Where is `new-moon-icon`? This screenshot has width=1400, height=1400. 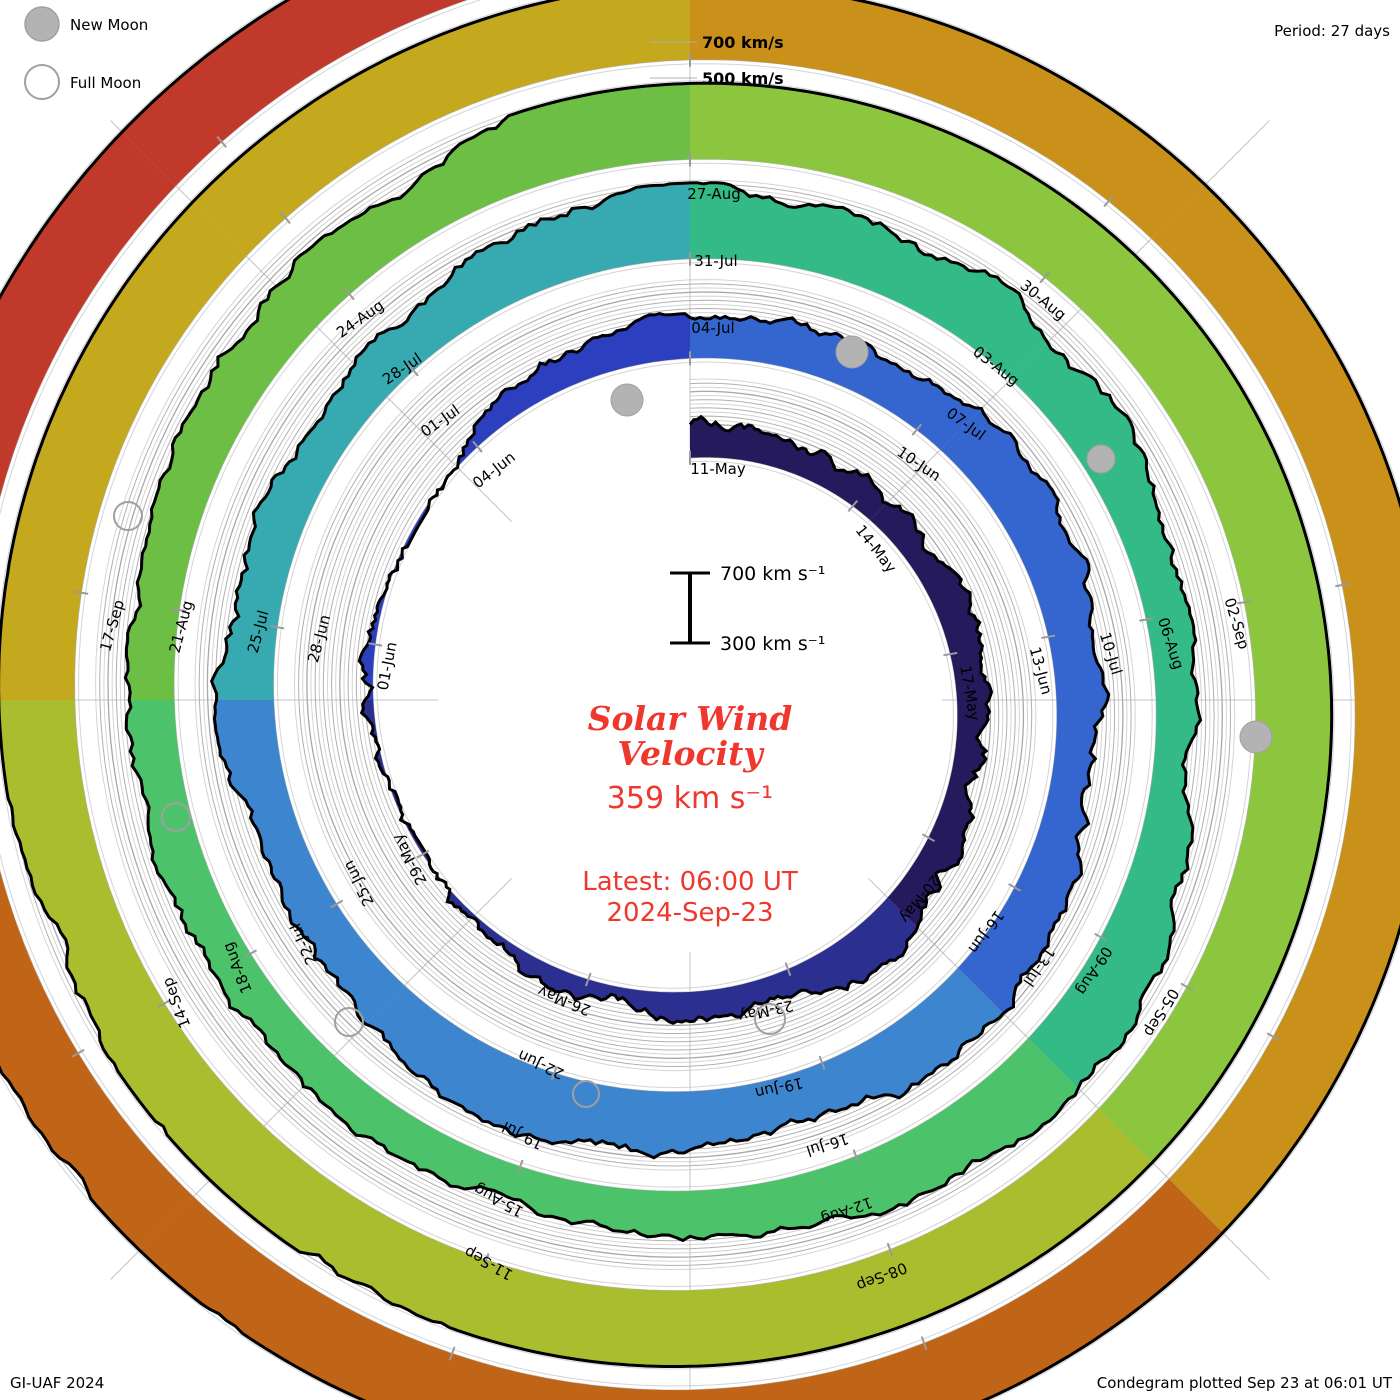
new-moon-icon is located at coordinates (42, 24).